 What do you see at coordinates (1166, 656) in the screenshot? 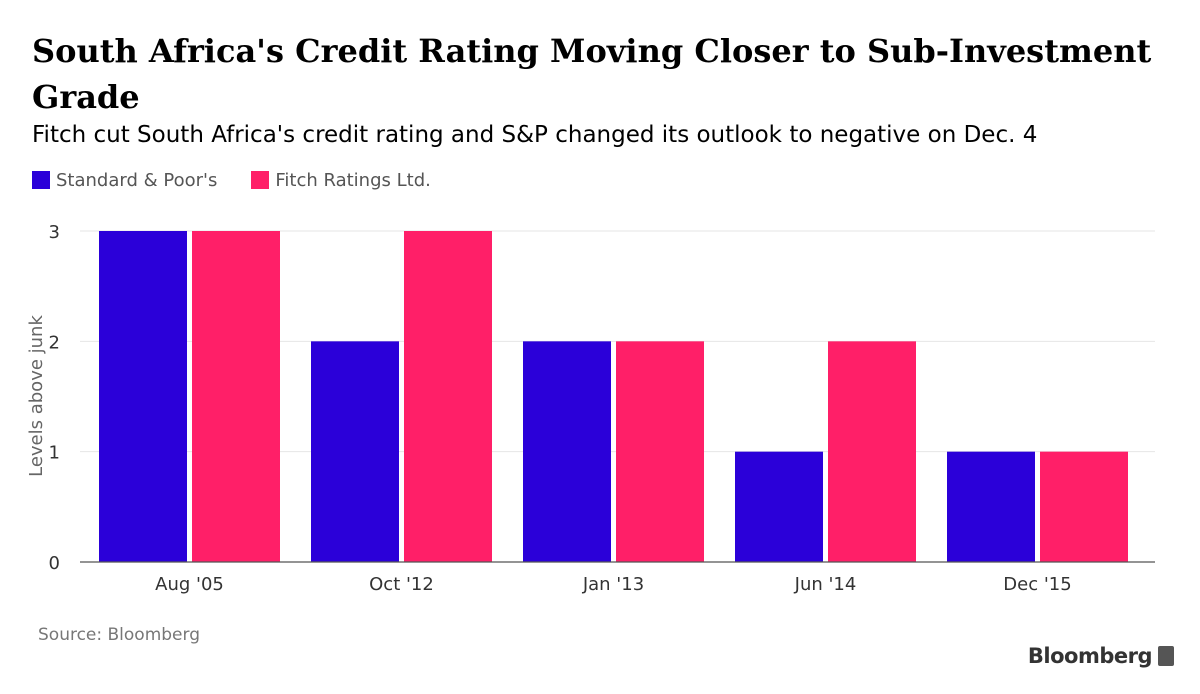
I see `bloomberg-chart-icon` at bounding box center [1166, 656].